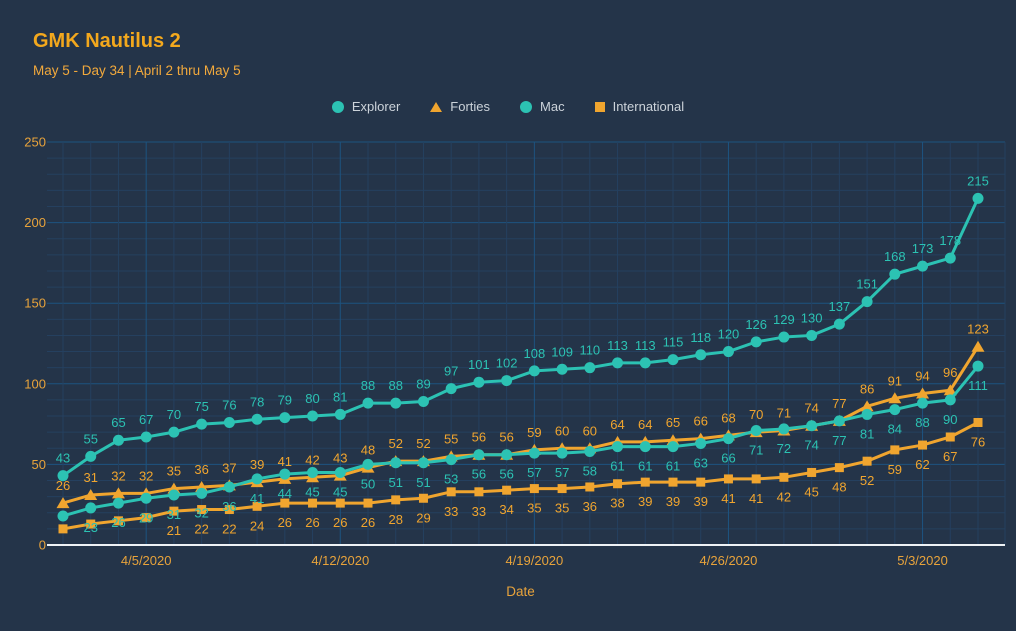  Describe the element at coordinates (895, 256) in the screenshot. I see `explorer-point-label: 168` at that location.